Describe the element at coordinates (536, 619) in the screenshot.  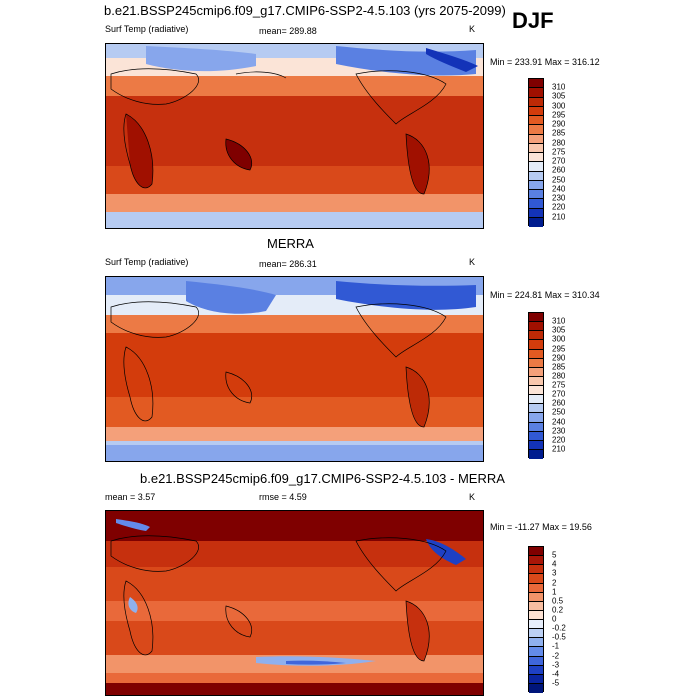
I see `panel3-colorbar` at that location.